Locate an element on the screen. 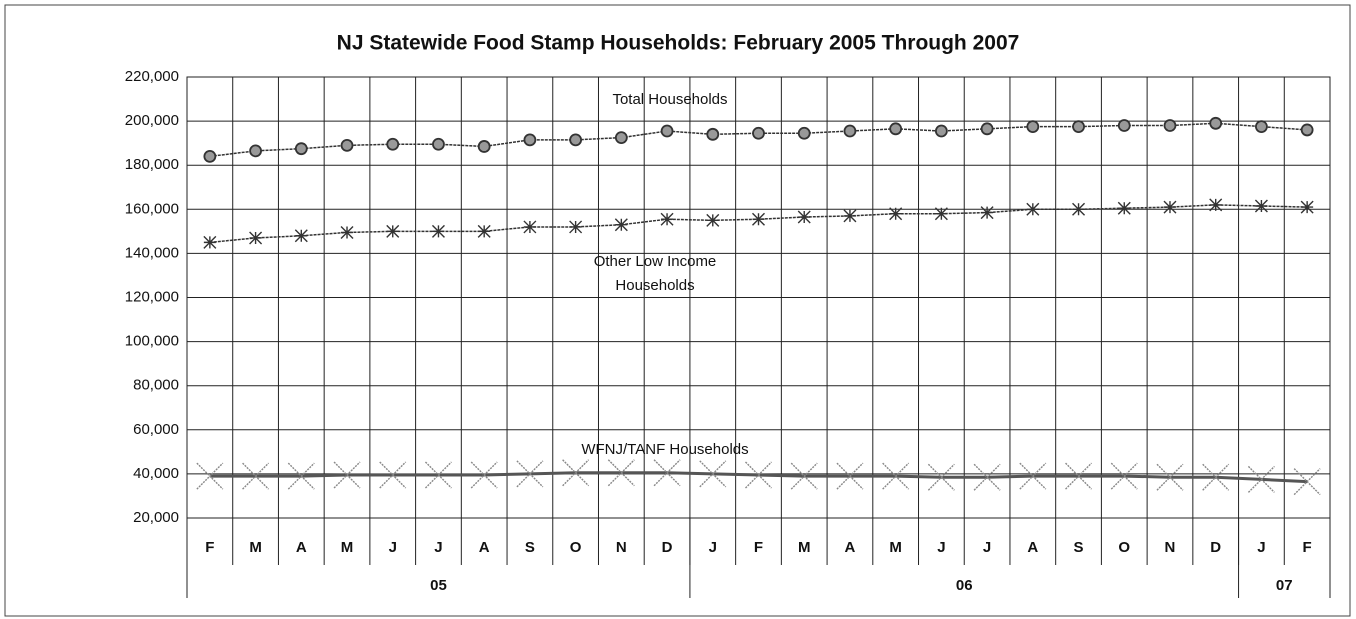  y-tick-label: 160,000 is located at coordinates (152, 208).